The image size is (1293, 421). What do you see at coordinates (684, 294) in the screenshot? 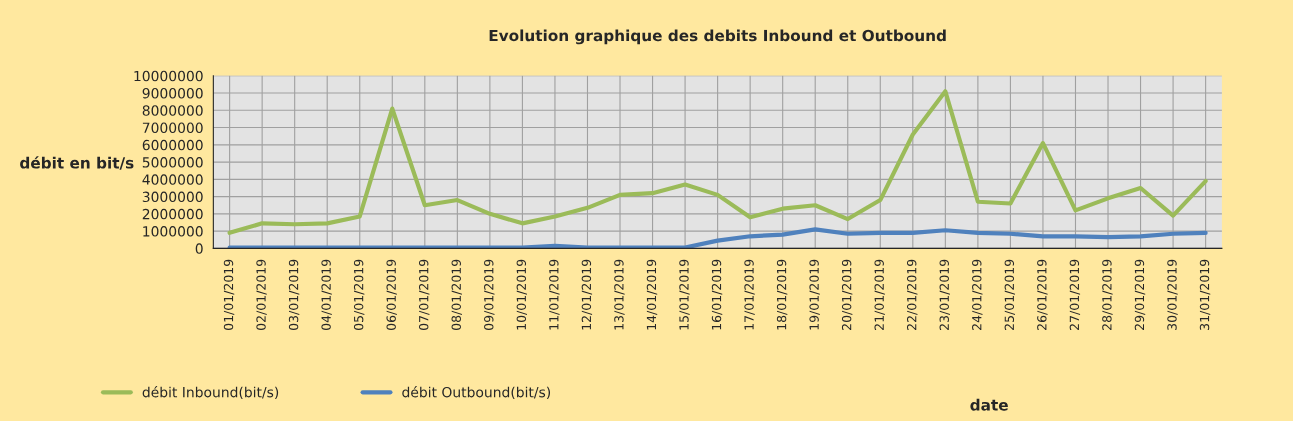
I see `x-tick-label: 15/01/2019` at bounding box center [684, 294].